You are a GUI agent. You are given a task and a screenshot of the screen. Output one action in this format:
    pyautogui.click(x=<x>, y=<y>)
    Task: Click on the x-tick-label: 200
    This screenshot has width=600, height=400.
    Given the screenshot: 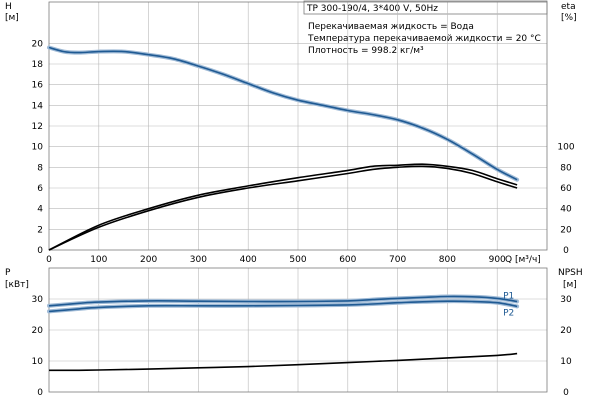 What is the action you would take?
    pyautogui.click(x=148, y=260)
    